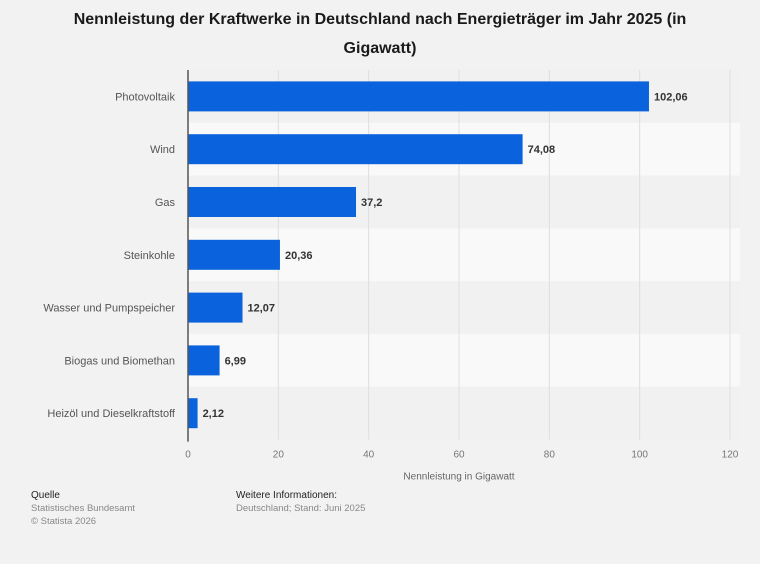 Image resolution: width=760 pixels, height=564 pixels. What do you see at coordinates (235, 361) in the screenshot?
I see `value-label: 6,99` at bounding box center [235, 361].